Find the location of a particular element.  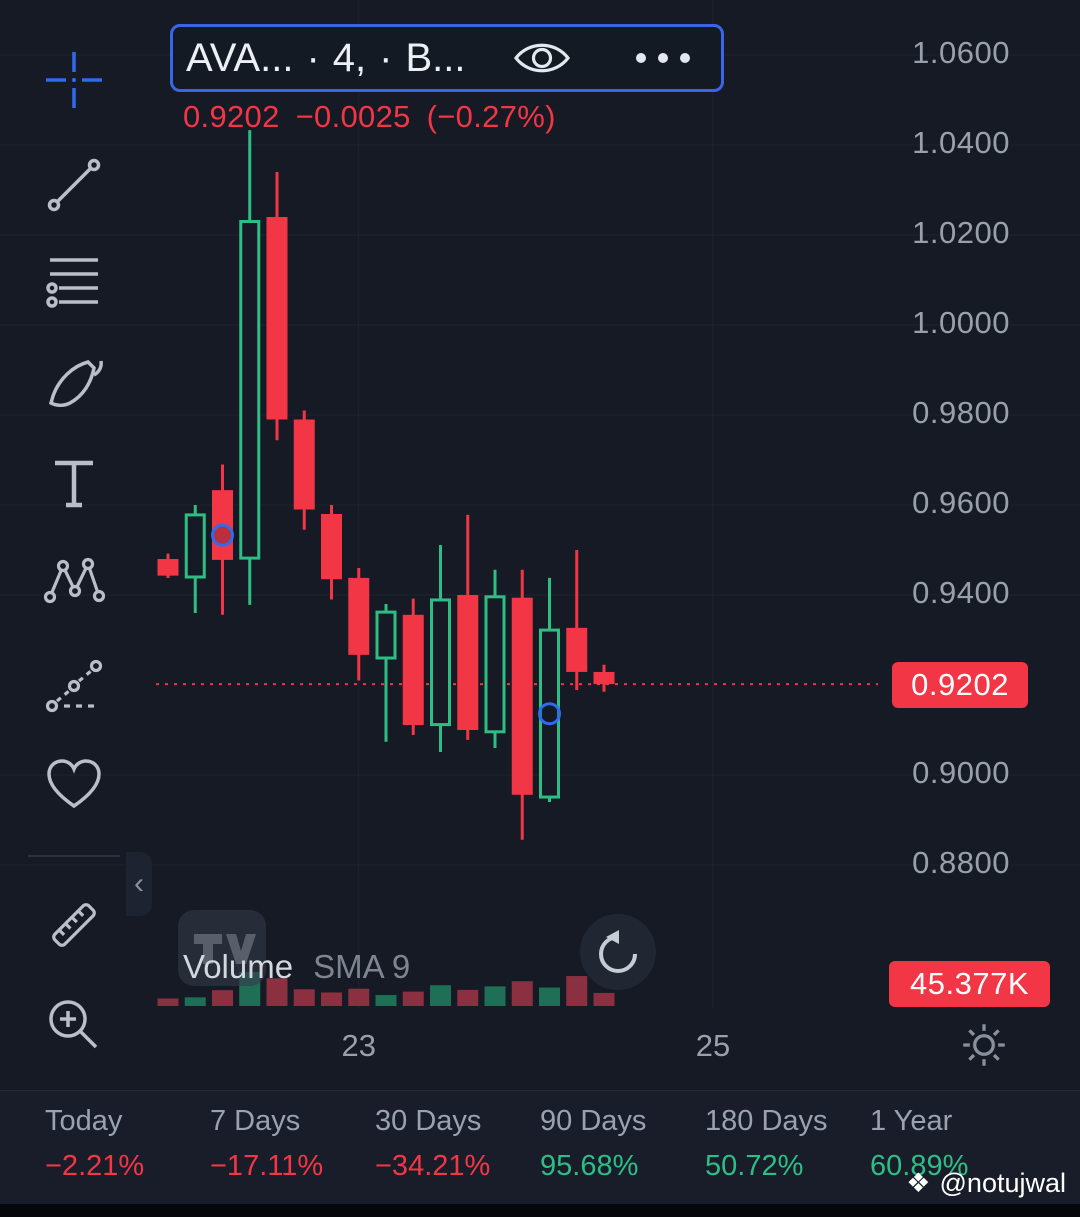

stat-value: −17.11% is located at coordinates (267, 1166).